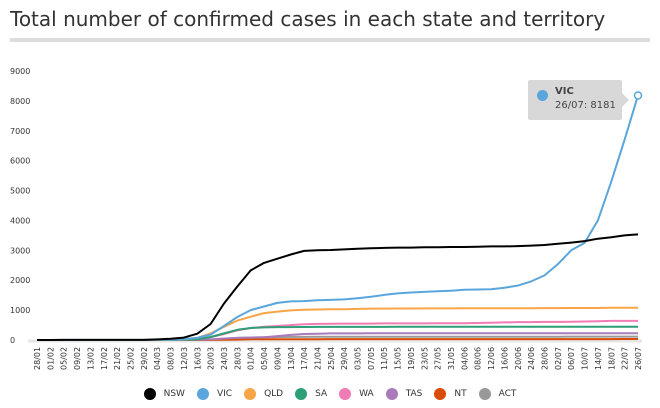 This screenshot has width=660, height=408. Describe the element at coordinates (545, 358) in the screenshot. I see `x-tick-label: 28/06` at that location.